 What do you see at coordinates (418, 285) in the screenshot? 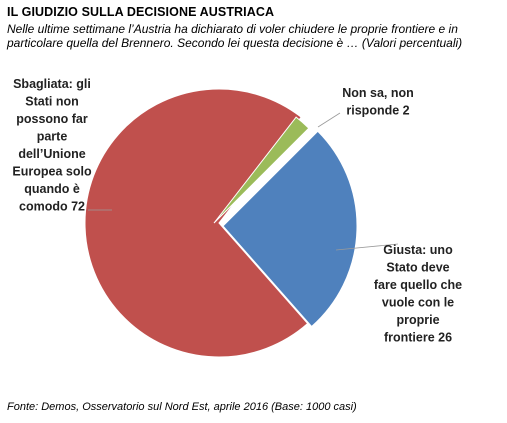
I see `slice-label-line: fare quello che` at bounding box center [418, 285].